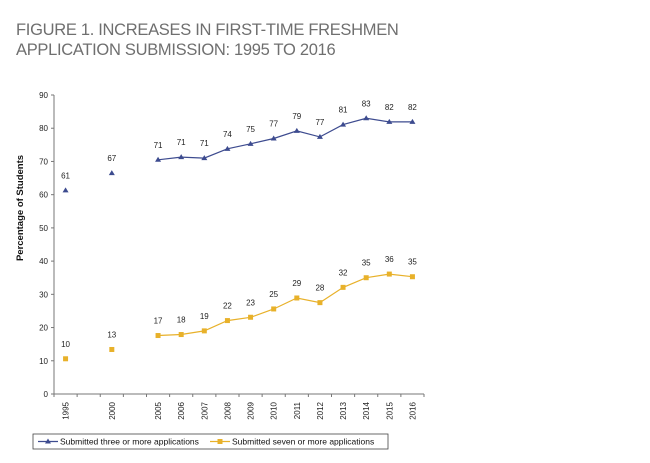  I want to click on data-label: 83, so click(366, 103).